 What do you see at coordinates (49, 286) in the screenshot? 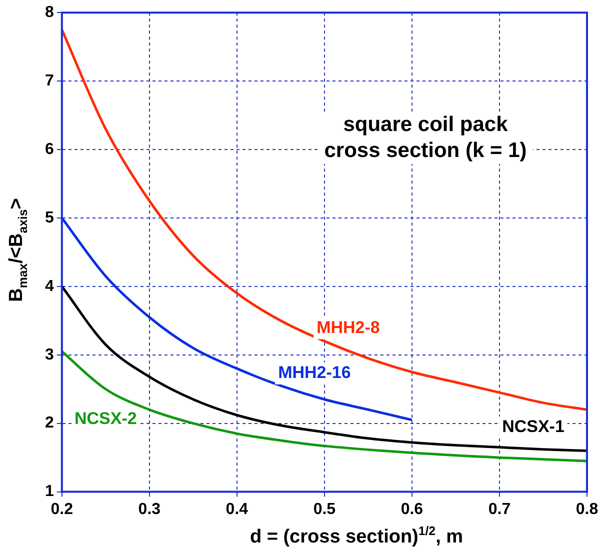
I see `y-tick-label: 4` at bounding box center [49, 286].